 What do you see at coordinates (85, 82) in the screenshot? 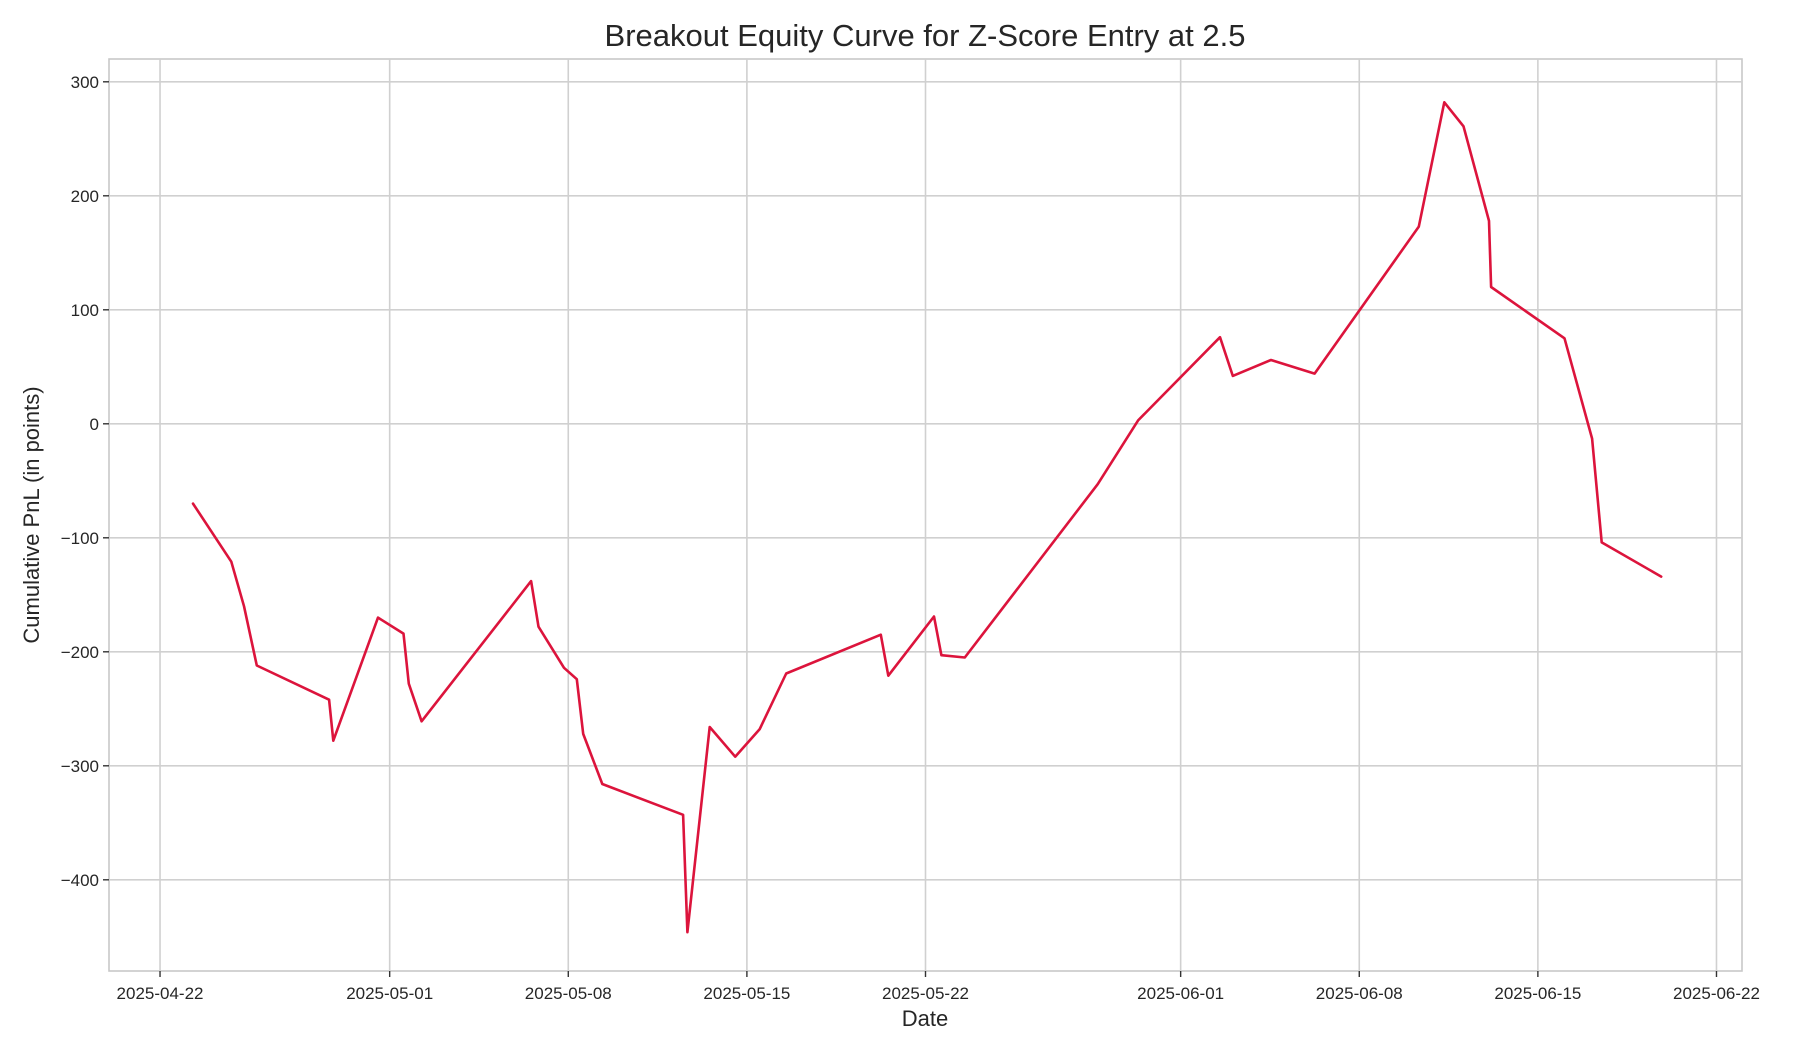
I see `y-tick-label: 300` at bounding box center [85, 82].